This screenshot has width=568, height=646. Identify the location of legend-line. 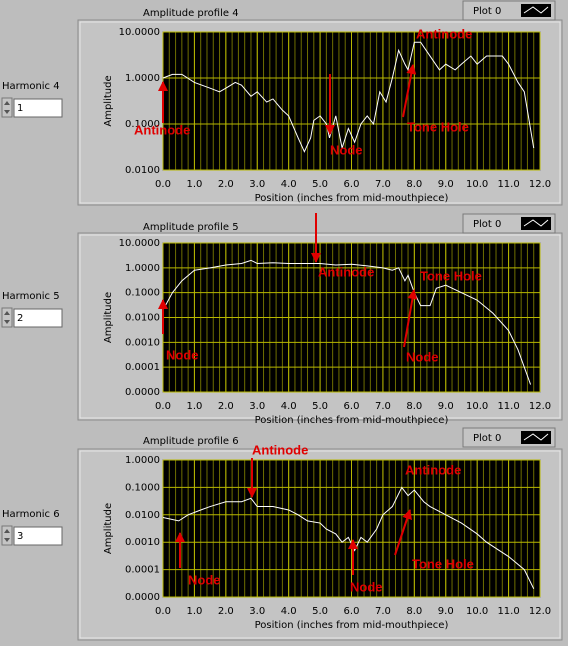
(536, 437).